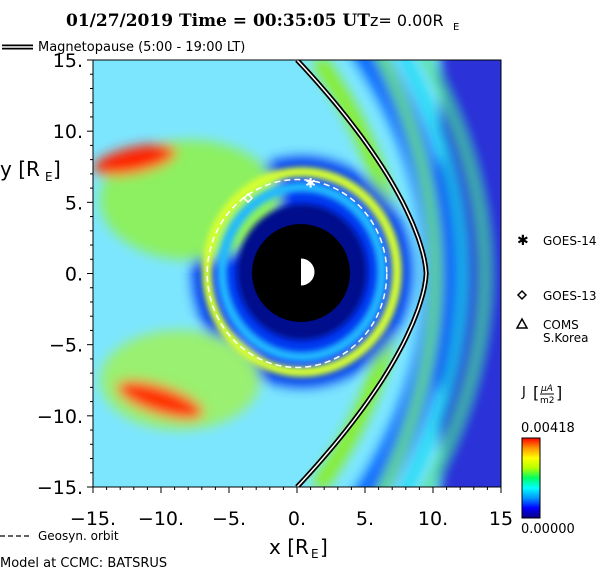  What do you see at coordinates (57, 169) in the screenshot?
I see `y-axis-label-close: ]` at bounding box center [57, 169].